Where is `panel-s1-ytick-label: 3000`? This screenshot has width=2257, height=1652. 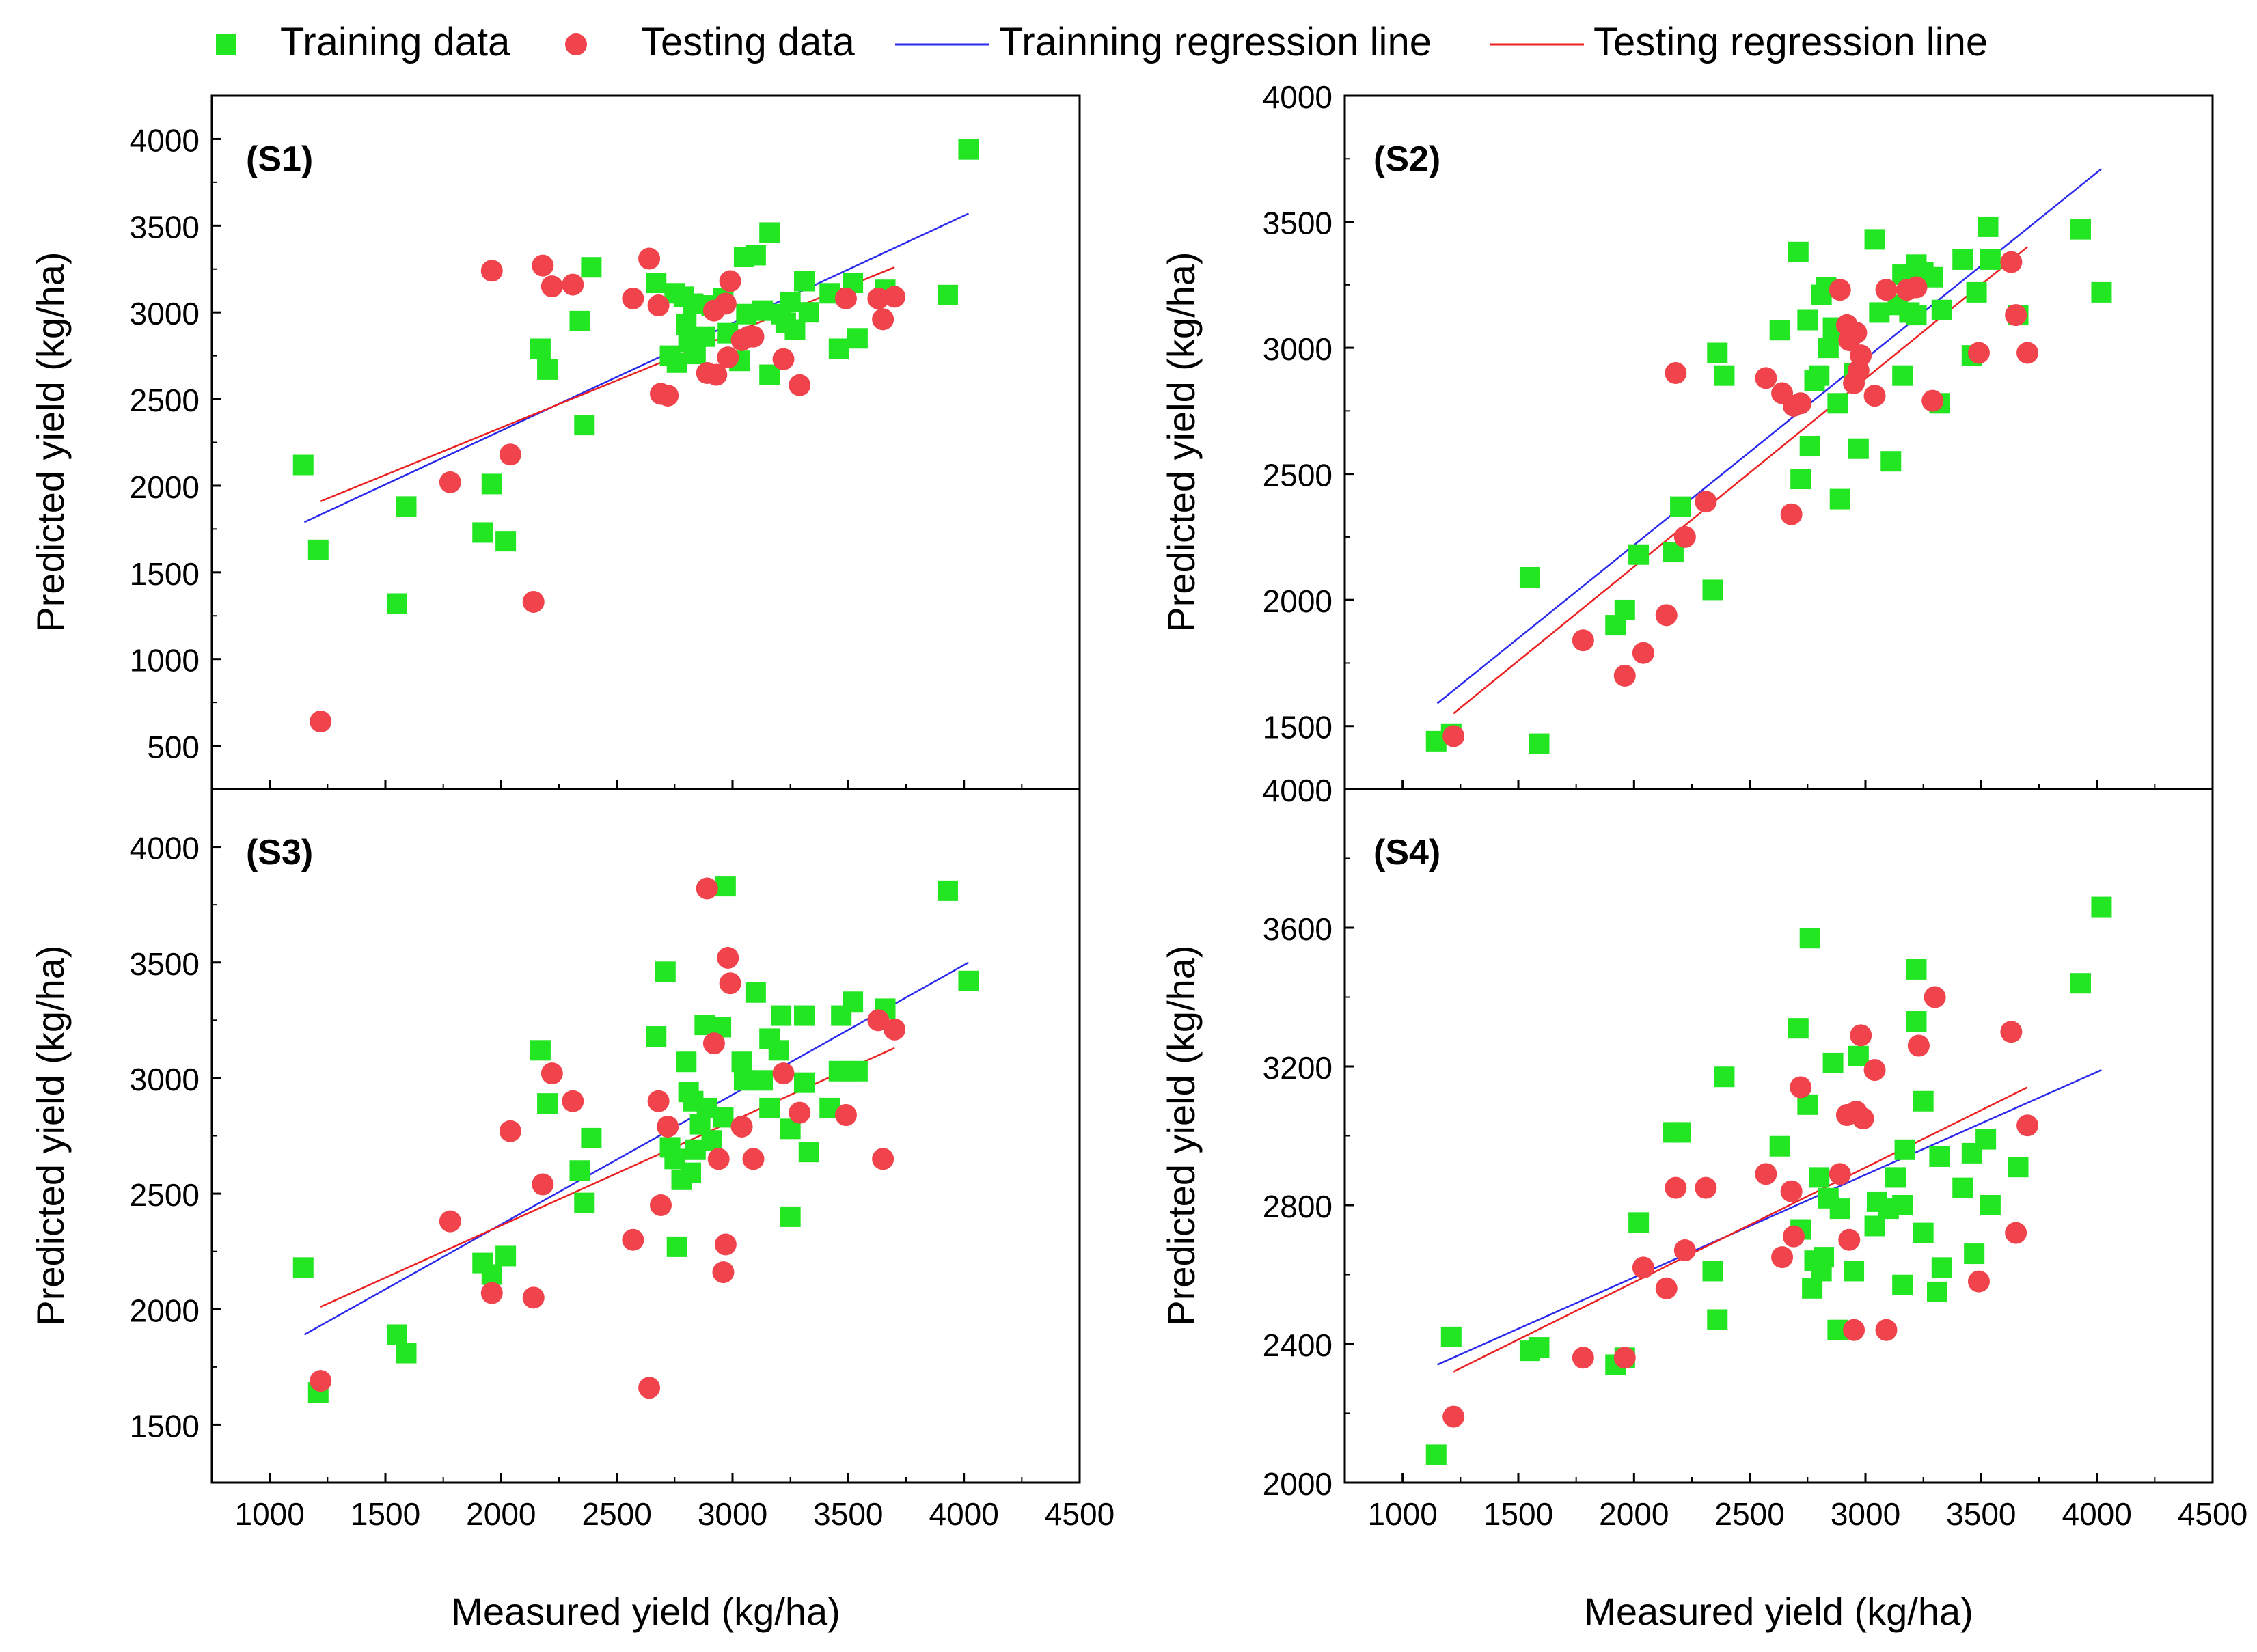
panel-s1-ytick-label: 3000 is located at coordinates (165, 313).